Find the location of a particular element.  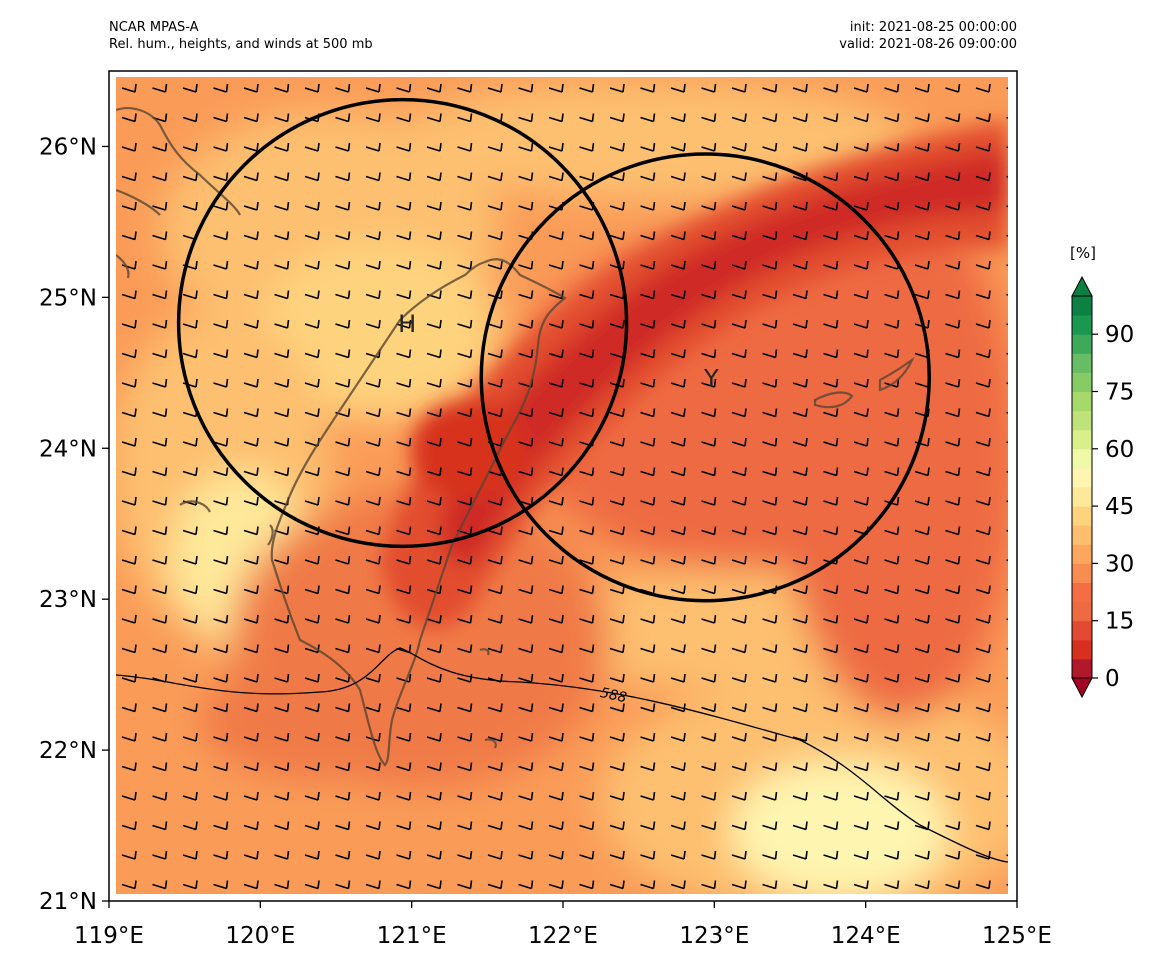

y-tick-label: 23°N is located at coordinates (68, 600).